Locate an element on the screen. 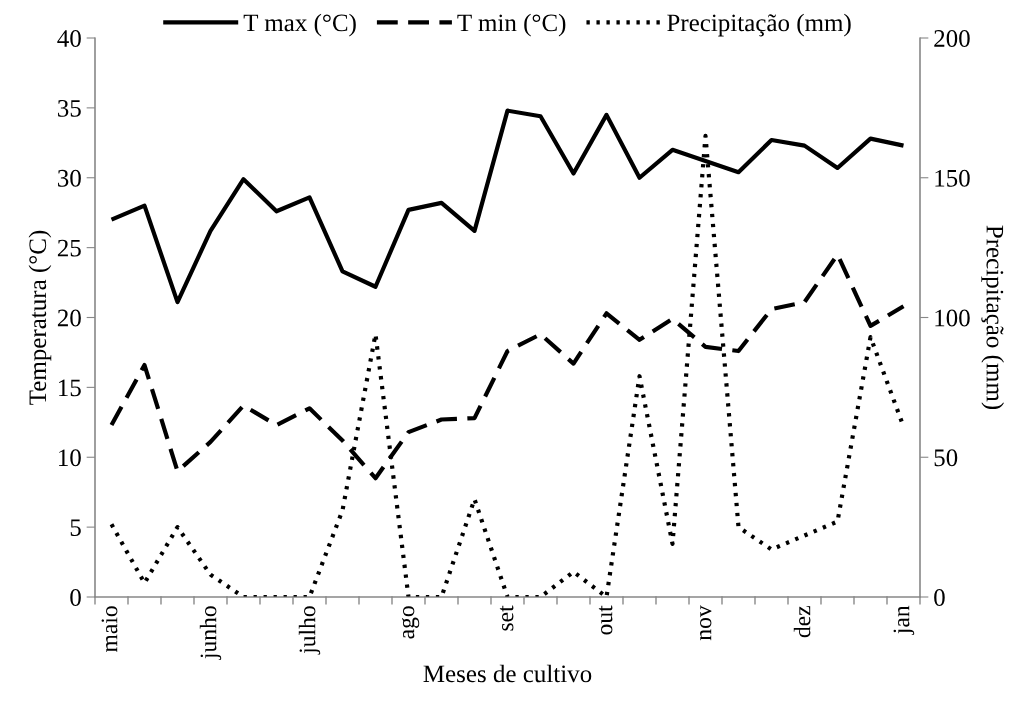 This screenshot has height=706, width=1017. x-tick-label: dez is located at coordinates (802, 621).